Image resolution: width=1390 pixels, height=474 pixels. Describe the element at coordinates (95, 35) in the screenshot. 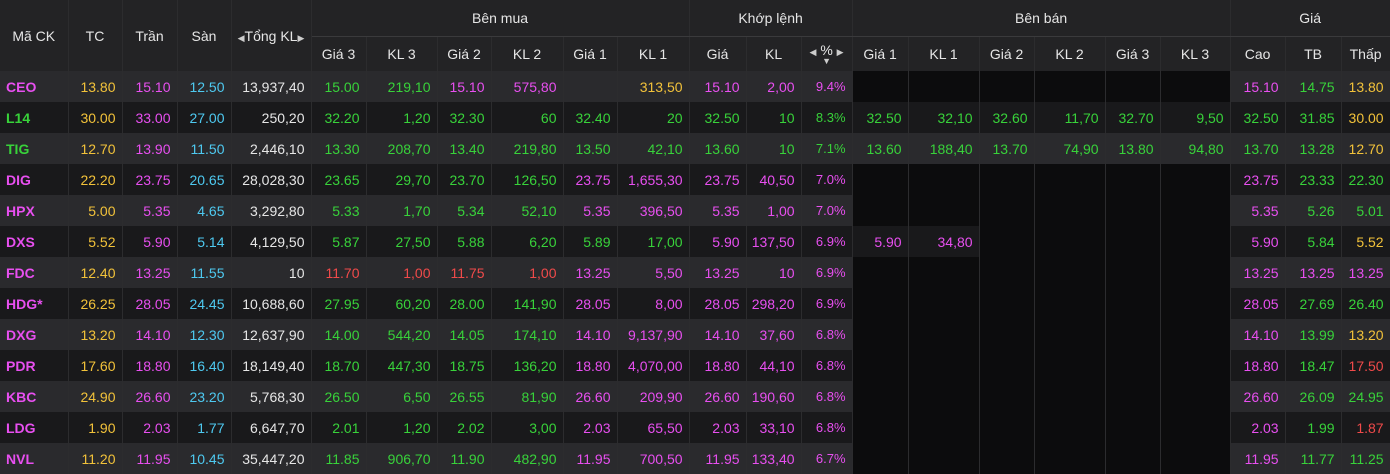

I see `col-header-ref: TC` at that location.